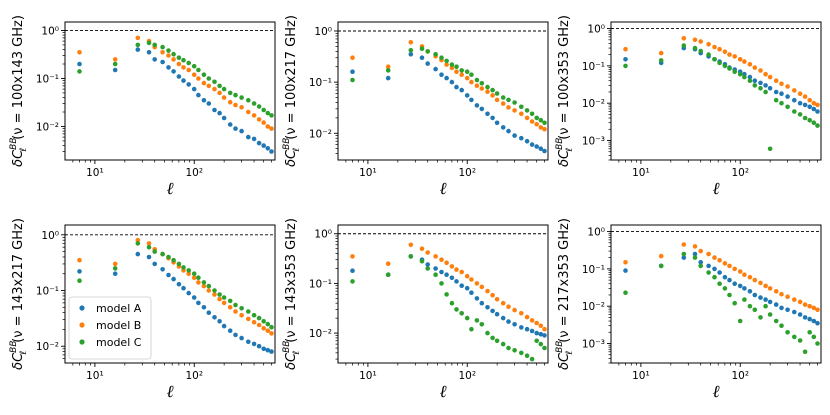 The width and height of the screenshot is (830, 415). I want to click on y-label-superscript: BB, so click(14, 347).